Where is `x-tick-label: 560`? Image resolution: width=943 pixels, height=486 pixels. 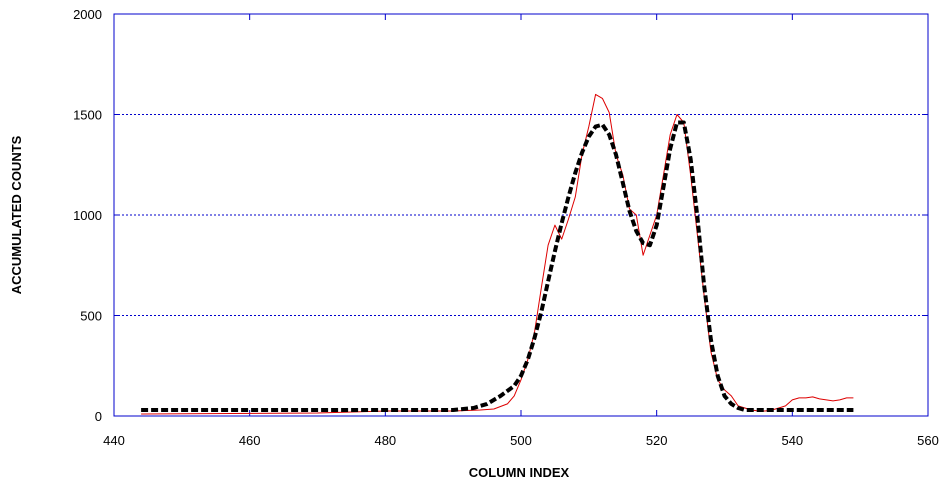
x-tick-label: 560 is located at coordinates (928, 440).